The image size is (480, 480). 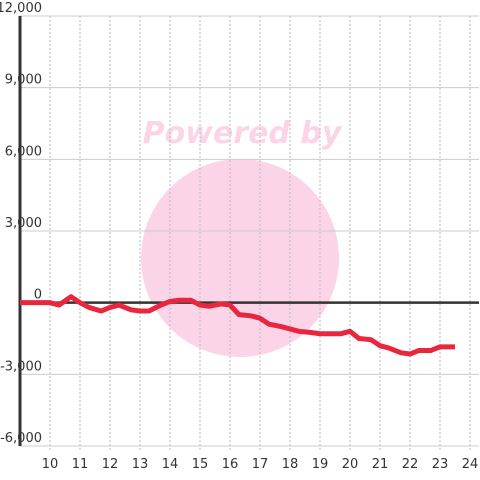 I want to click on x-tick-label: 22, so click(x=410, y=464).